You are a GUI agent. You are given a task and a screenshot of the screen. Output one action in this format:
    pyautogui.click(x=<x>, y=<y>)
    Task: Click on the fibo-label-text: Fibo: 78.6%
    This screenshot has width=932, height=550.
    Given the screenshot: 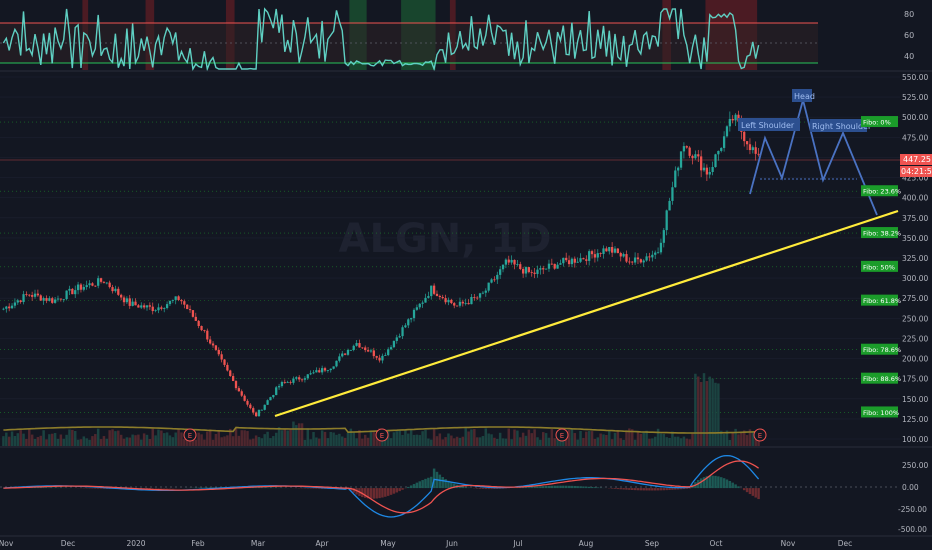 What is the action you would take?
    pyautogui.click(x=882, y=350)
    